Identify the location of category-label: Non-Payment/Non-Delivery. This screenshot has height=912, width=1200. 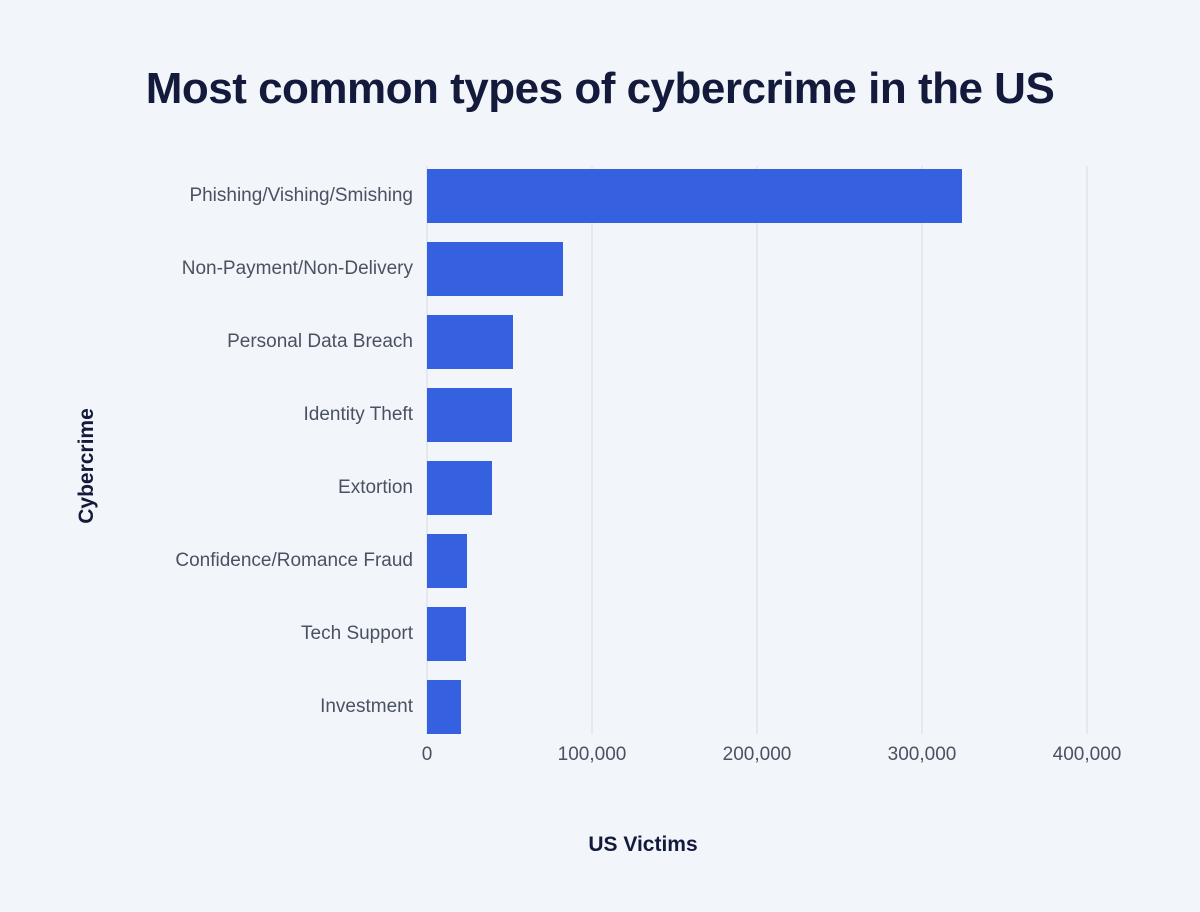
(297, 268).